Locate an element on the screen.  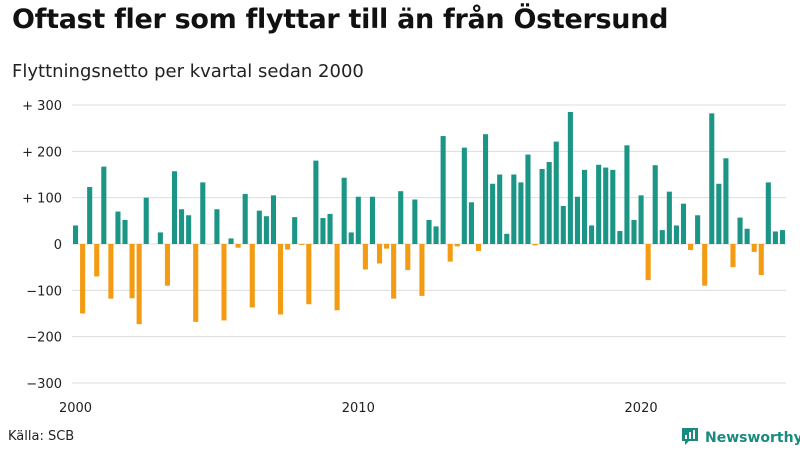
bar-2000-q1 is located at coordinates (75, 234).